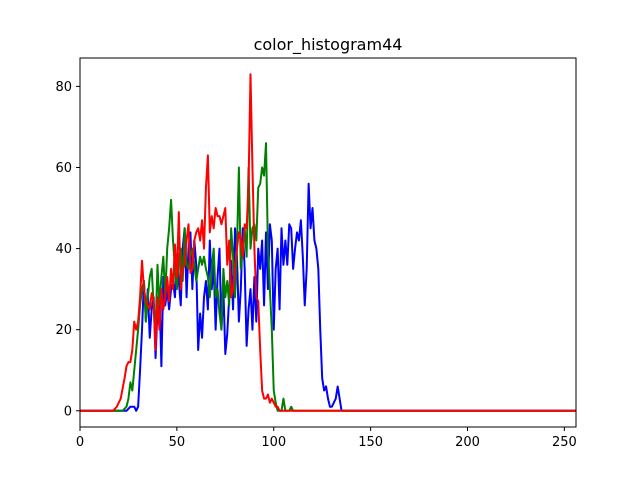 Image resolution: width=640 pixels, height=480 pixels. Describe the element at coordinates (63, 87) in the screenshot. I see `y-tick-label: 80` at that location.